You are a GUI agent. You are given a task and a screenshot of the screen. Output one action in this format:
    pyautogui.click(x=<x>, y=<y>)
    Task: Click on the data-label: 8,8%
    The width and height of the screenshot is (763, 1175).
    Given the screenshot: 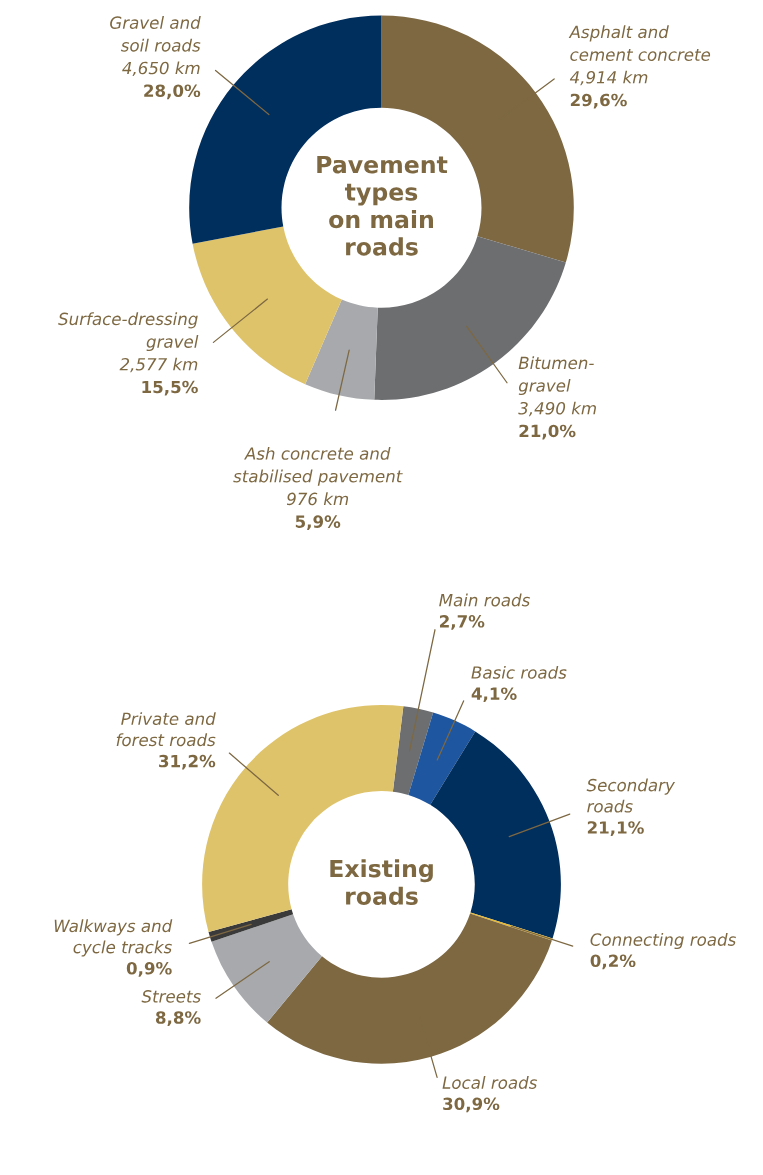 What is the action you would take?
    pyautogui.click(x=178, y=1018)
    